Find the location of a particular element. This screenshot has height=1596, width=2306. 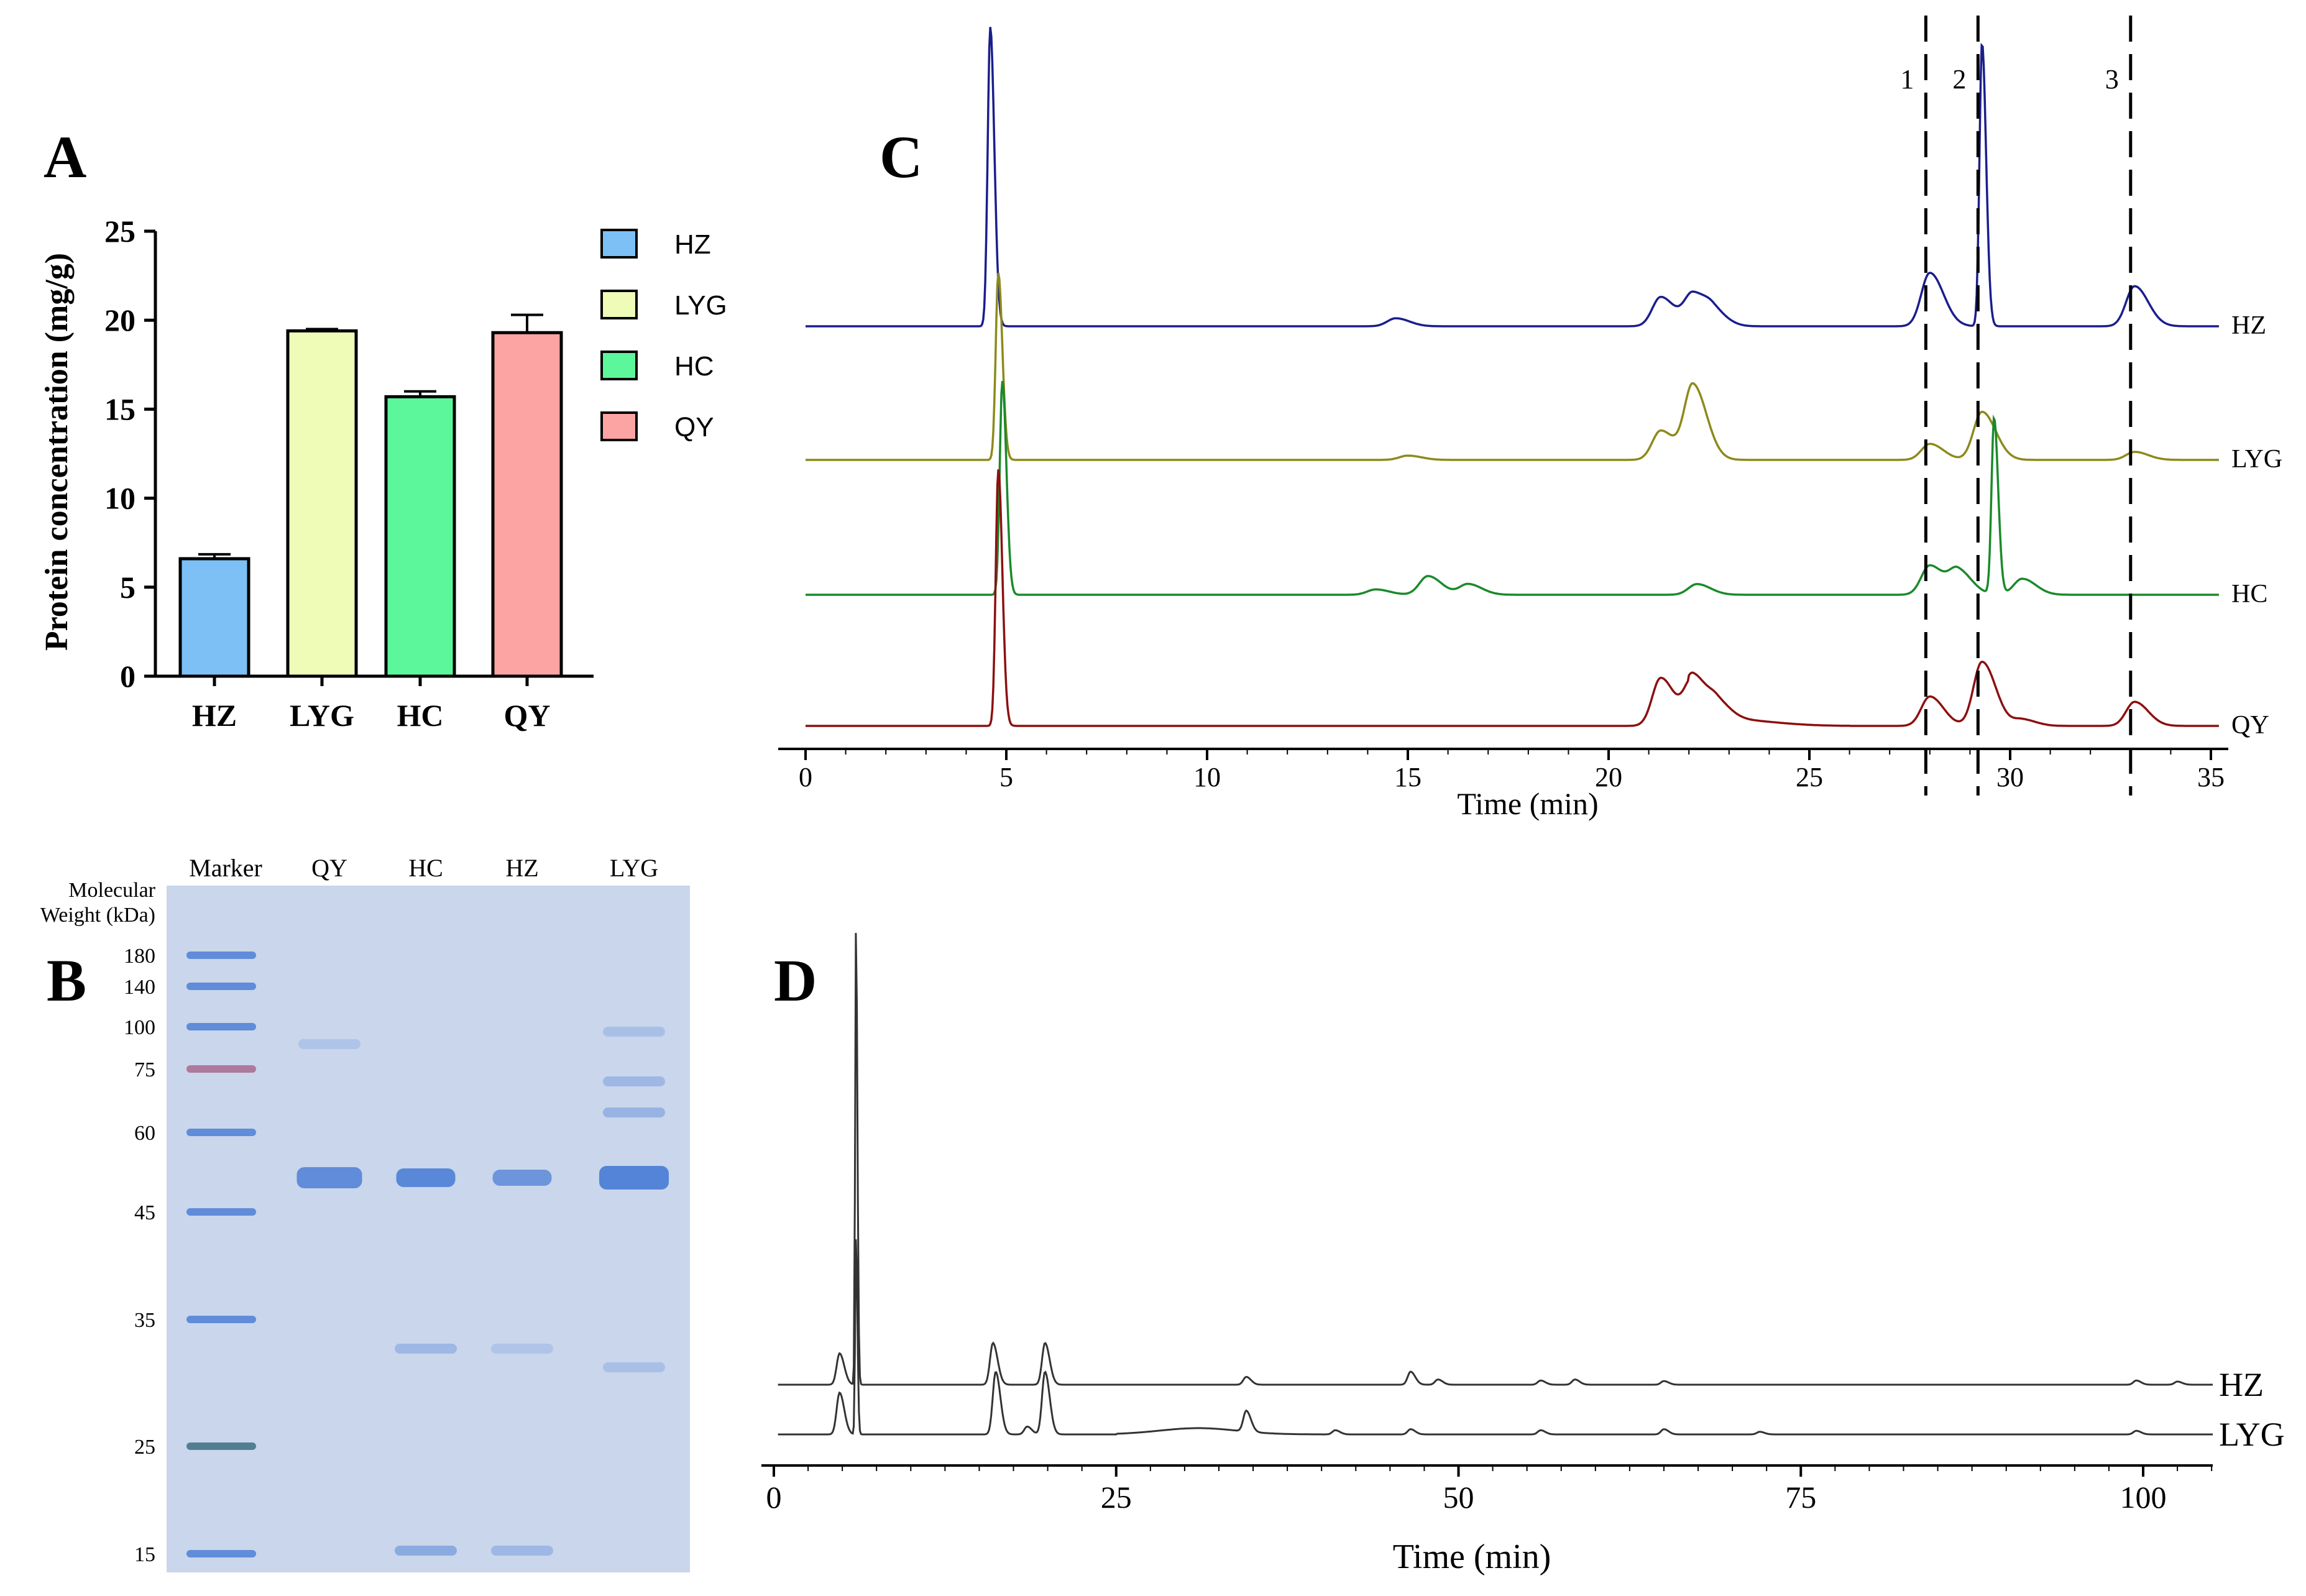

gel-mw-label: 75 is located at coordinates (144, 1069).